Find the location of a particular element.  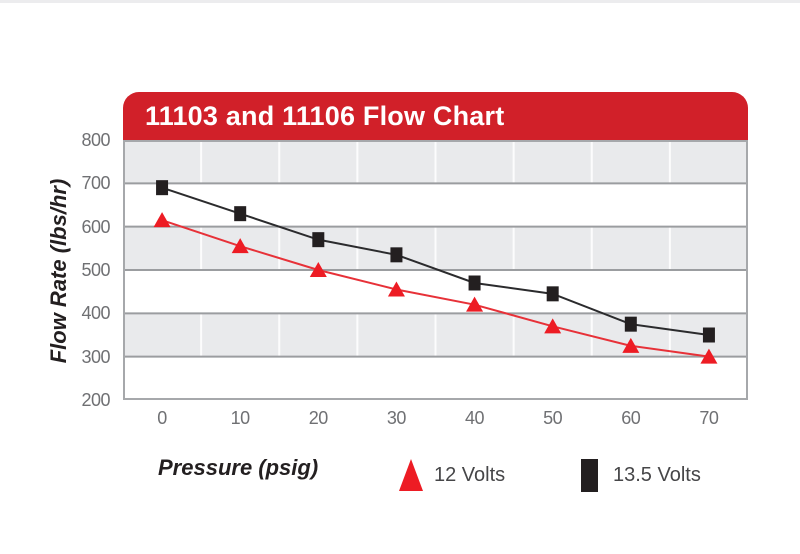

y-tick-label: 400 is located at coordinates (95, 313).